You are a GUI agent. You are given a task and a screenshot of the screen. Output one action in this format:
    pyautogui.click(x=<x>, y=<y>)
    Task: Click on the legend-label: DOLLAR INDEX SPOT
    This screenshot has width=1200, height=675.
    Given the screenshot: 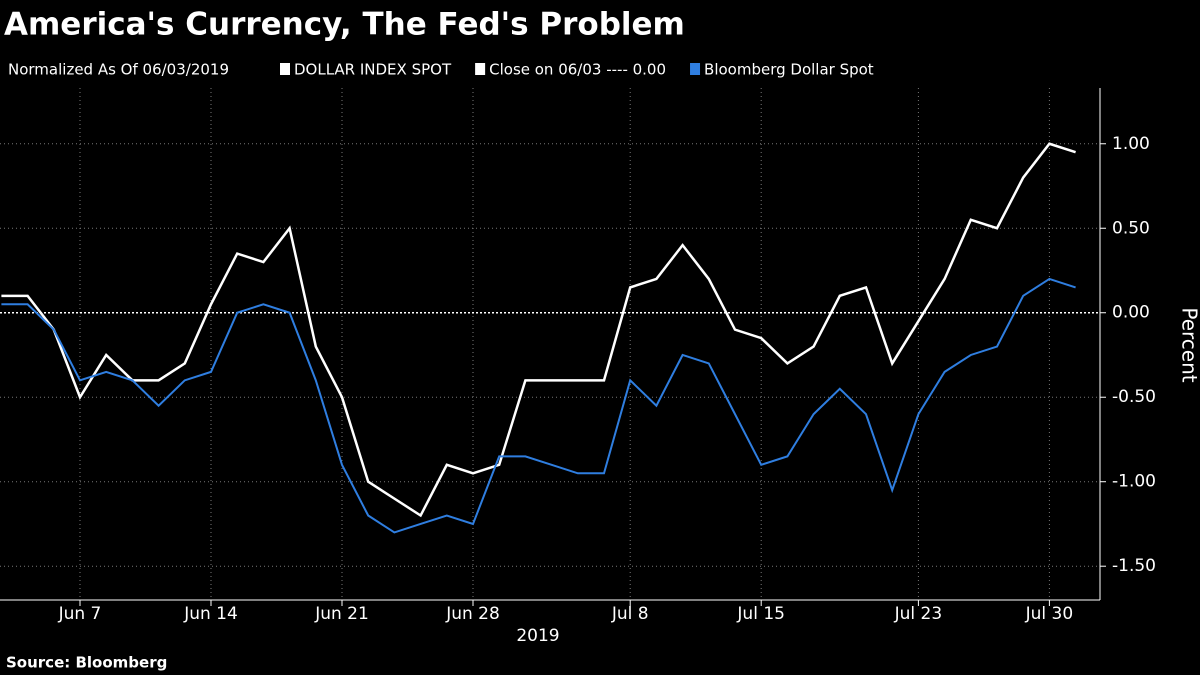 What is the action you would take?
    pyautogui.click(x=373, y=70)
    